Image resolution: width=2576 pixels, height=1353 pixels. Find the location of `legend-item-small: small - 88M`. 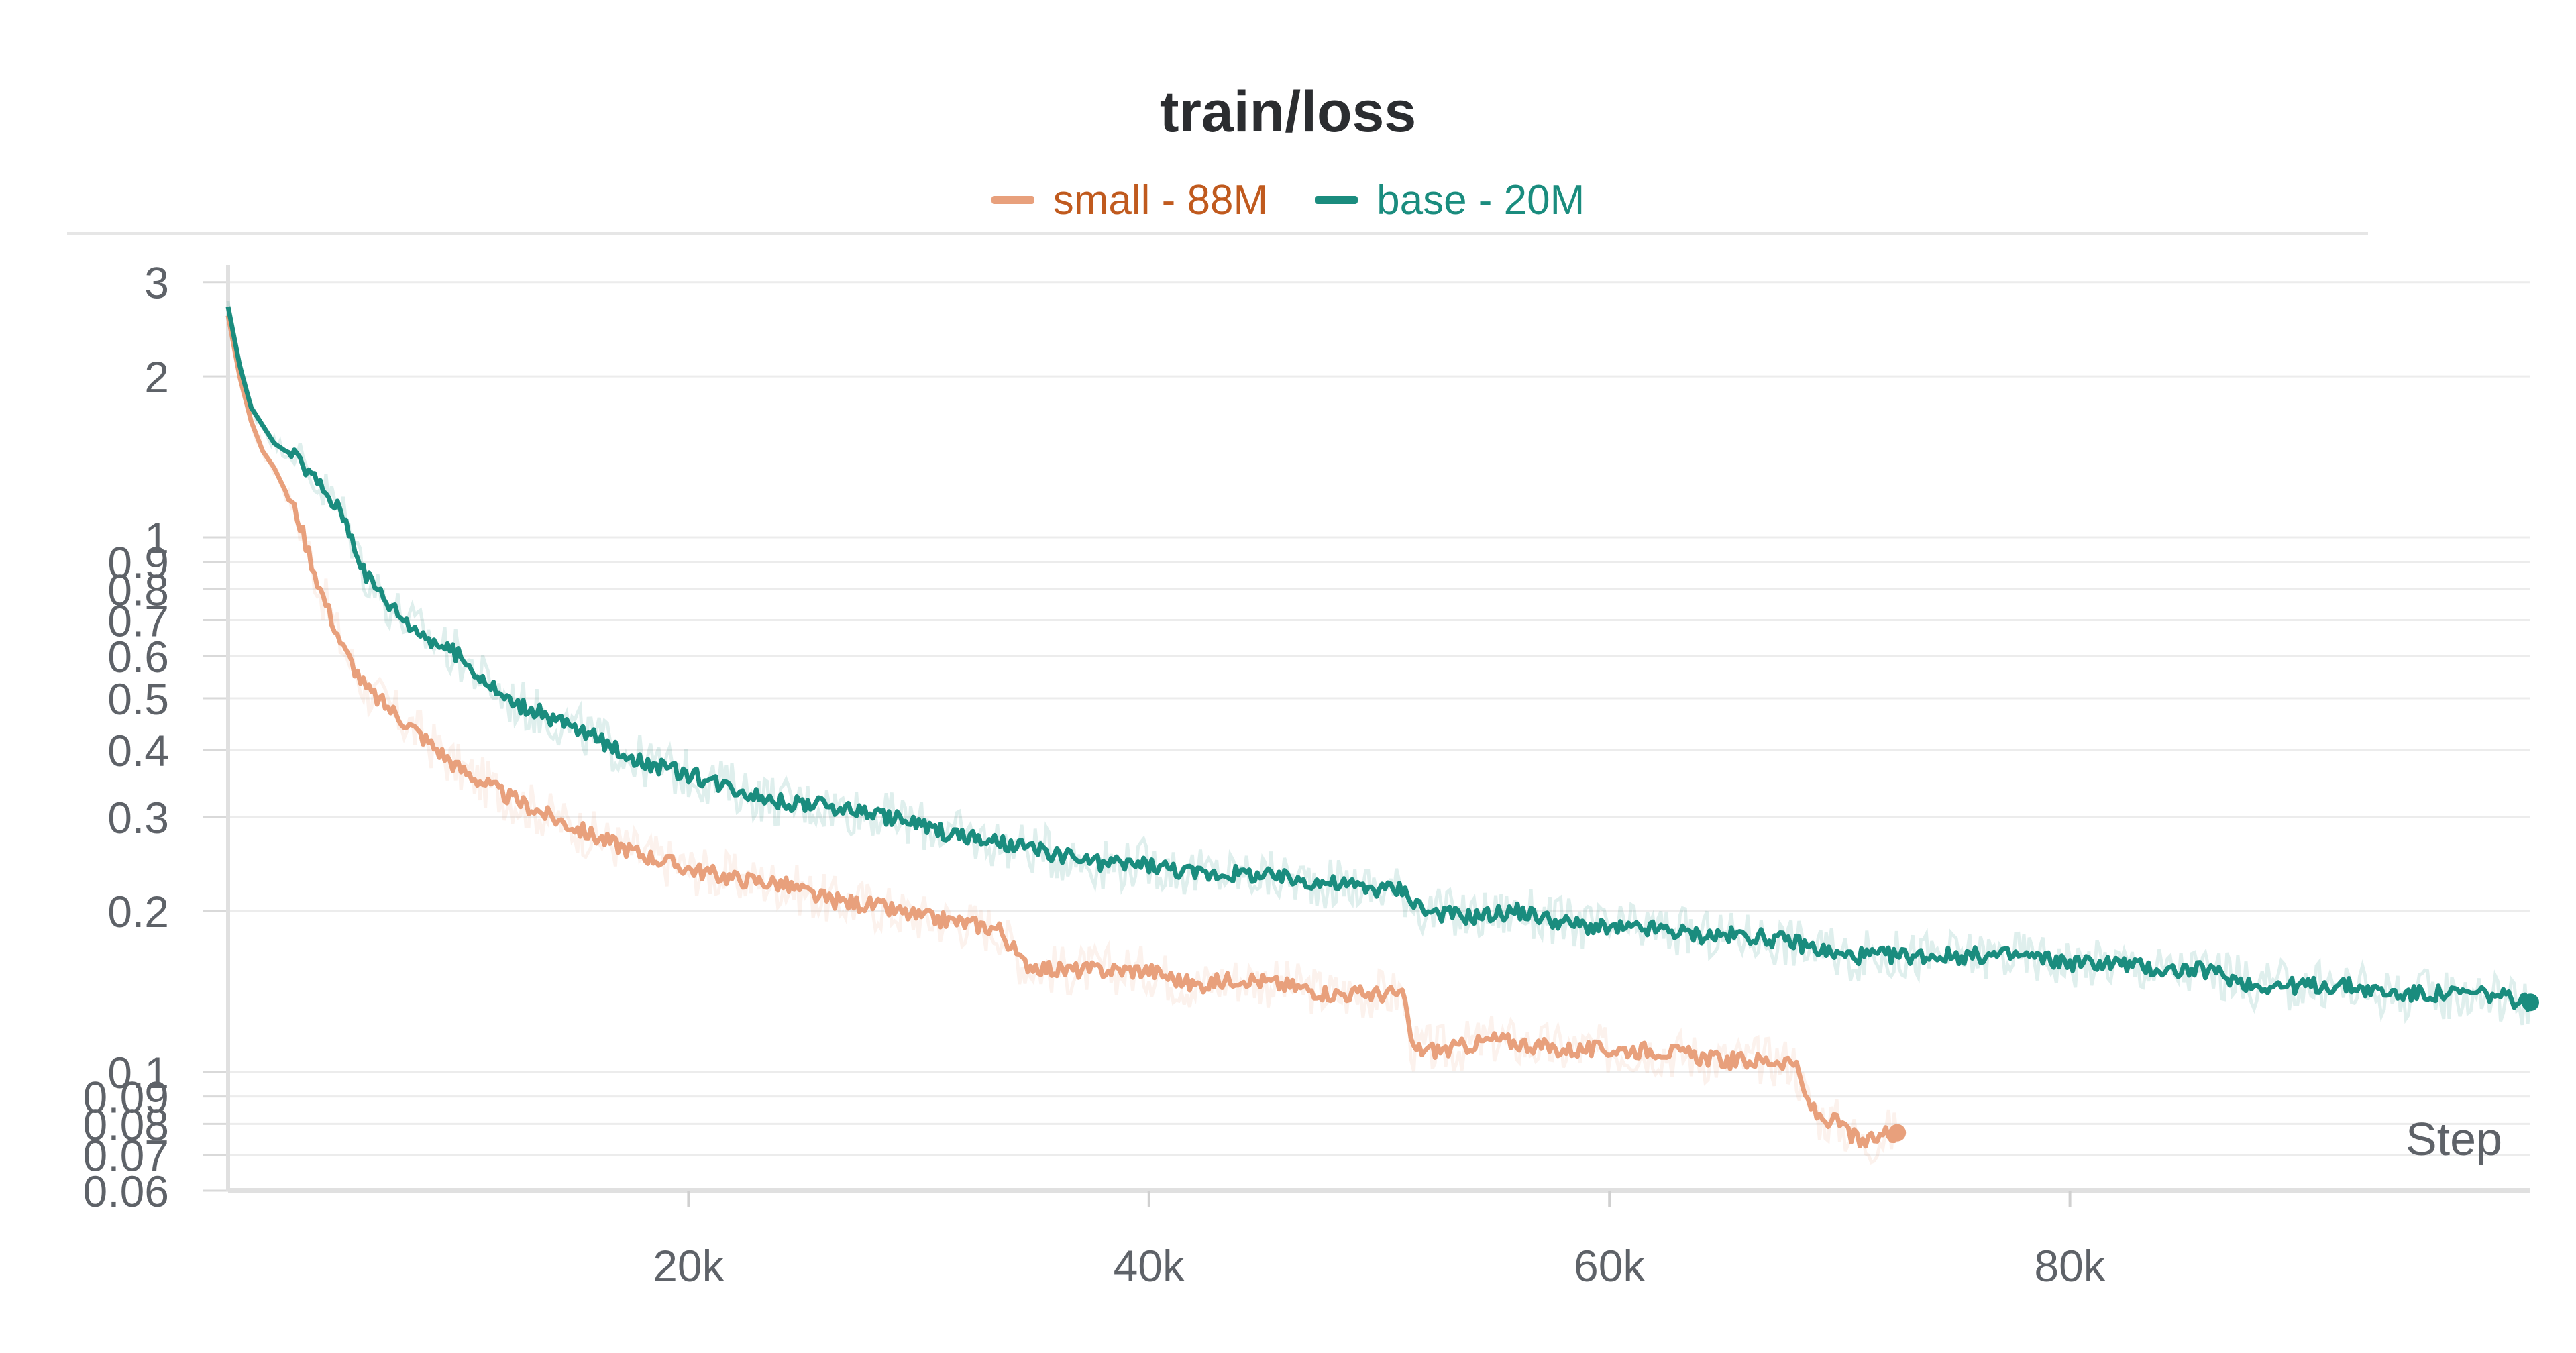

legend-item-small: small - 88M is located at coordinates (1129, 200).